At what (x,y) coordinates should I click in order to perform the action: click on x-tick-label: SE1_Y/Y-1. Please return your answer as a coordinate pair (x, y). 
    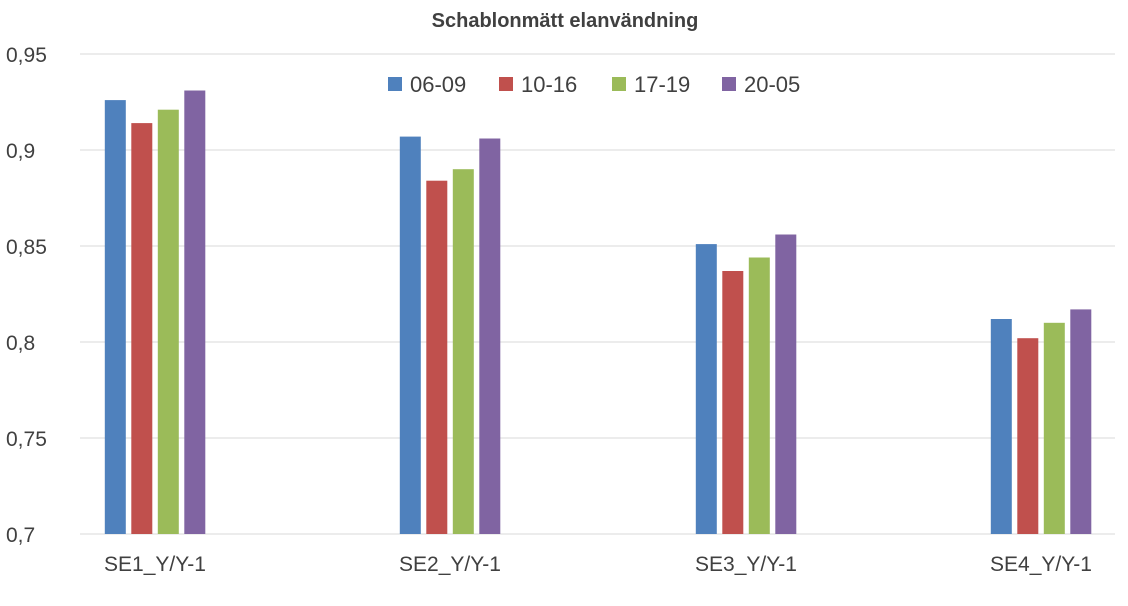
    Looking at the image, I should click on (155, 564).